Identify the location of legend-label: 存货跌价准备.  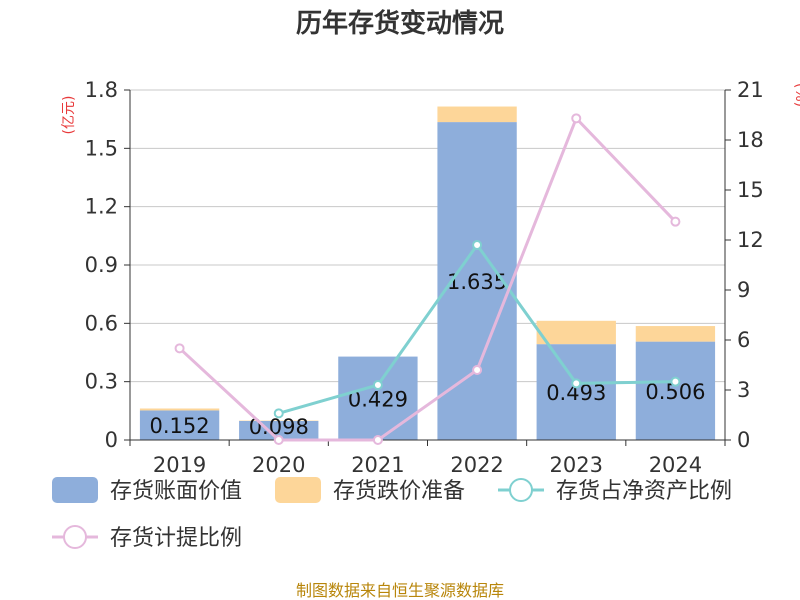
(399, 491).